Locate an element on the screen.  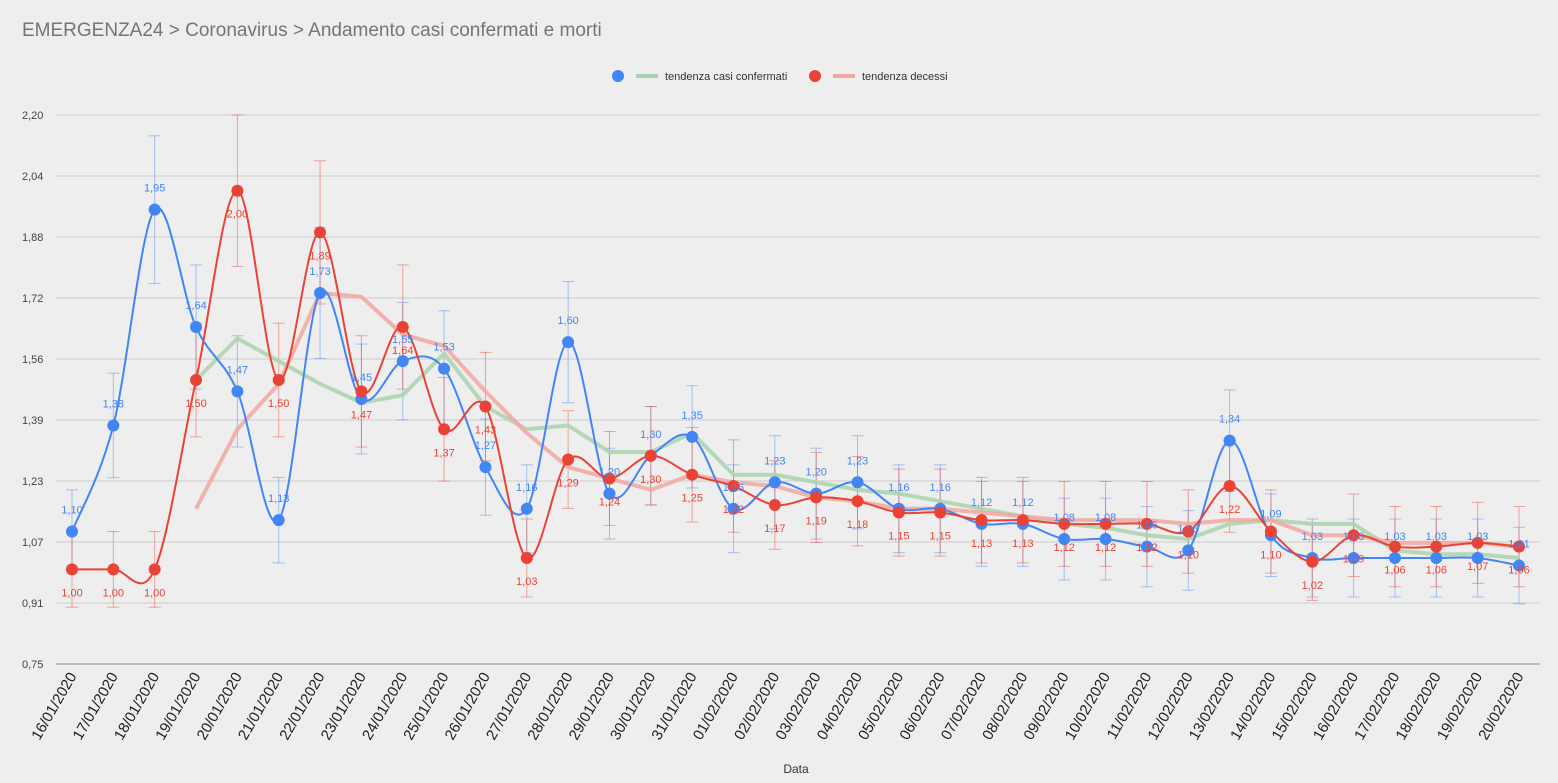
data-label-decessi: 2,00 is located at coordinates (237, 215).